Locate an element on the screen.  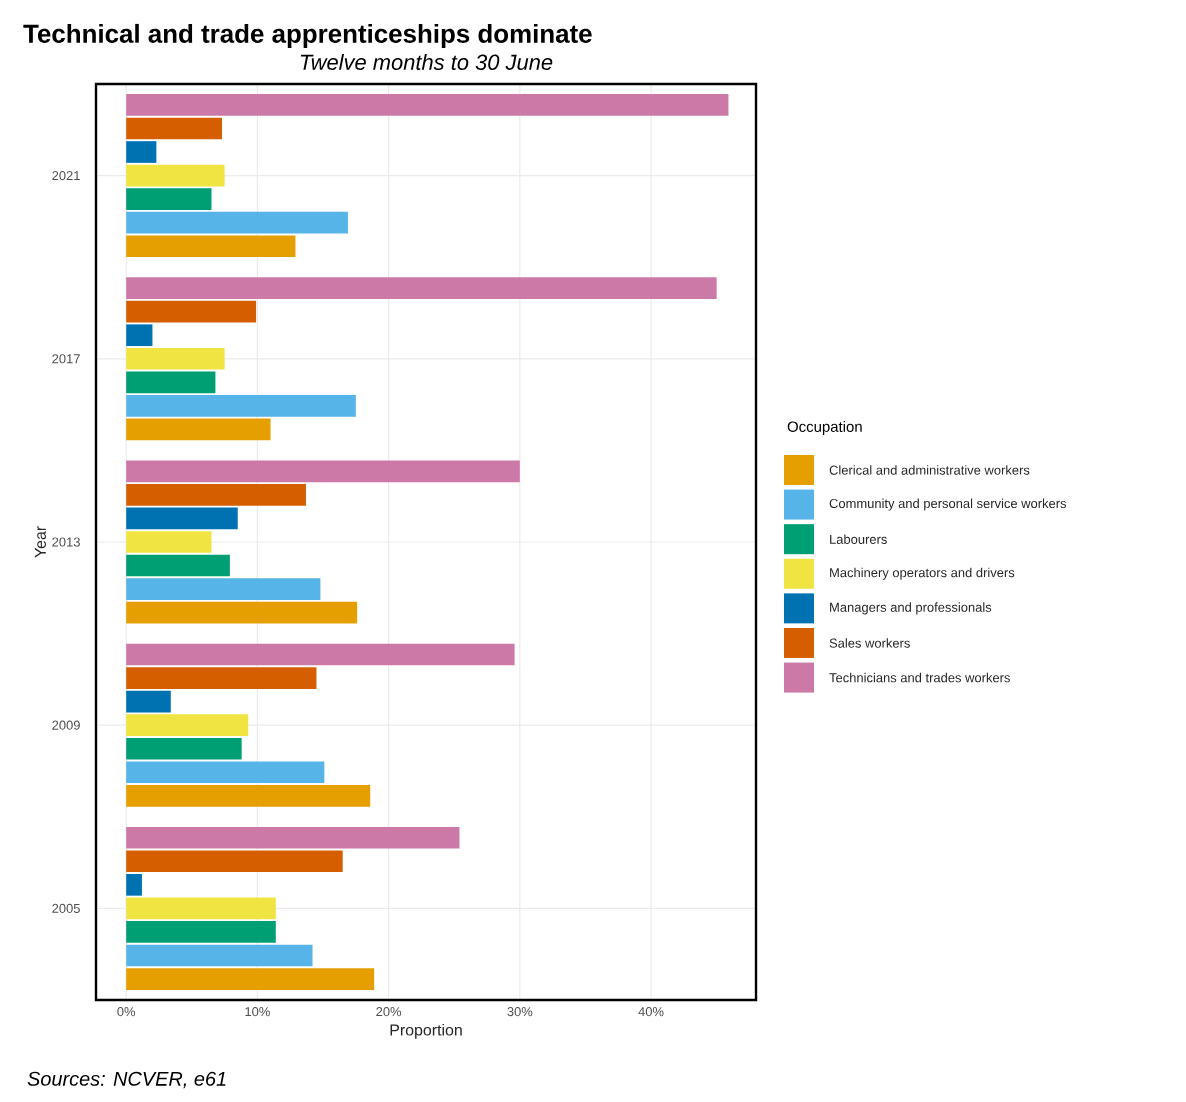
chart-subtitle: Twelve months to 30 June is located at coordinates (426, 62).